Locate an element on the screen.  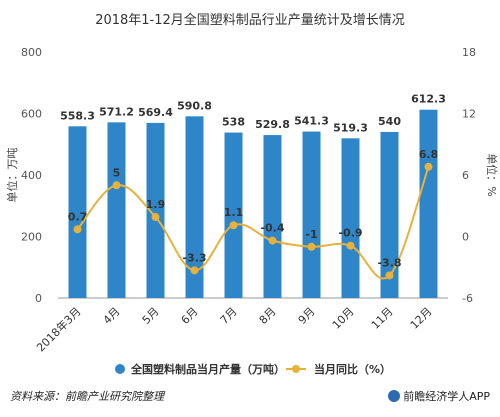
x-tick-label: 12月 is located at coordinates (421, 318).